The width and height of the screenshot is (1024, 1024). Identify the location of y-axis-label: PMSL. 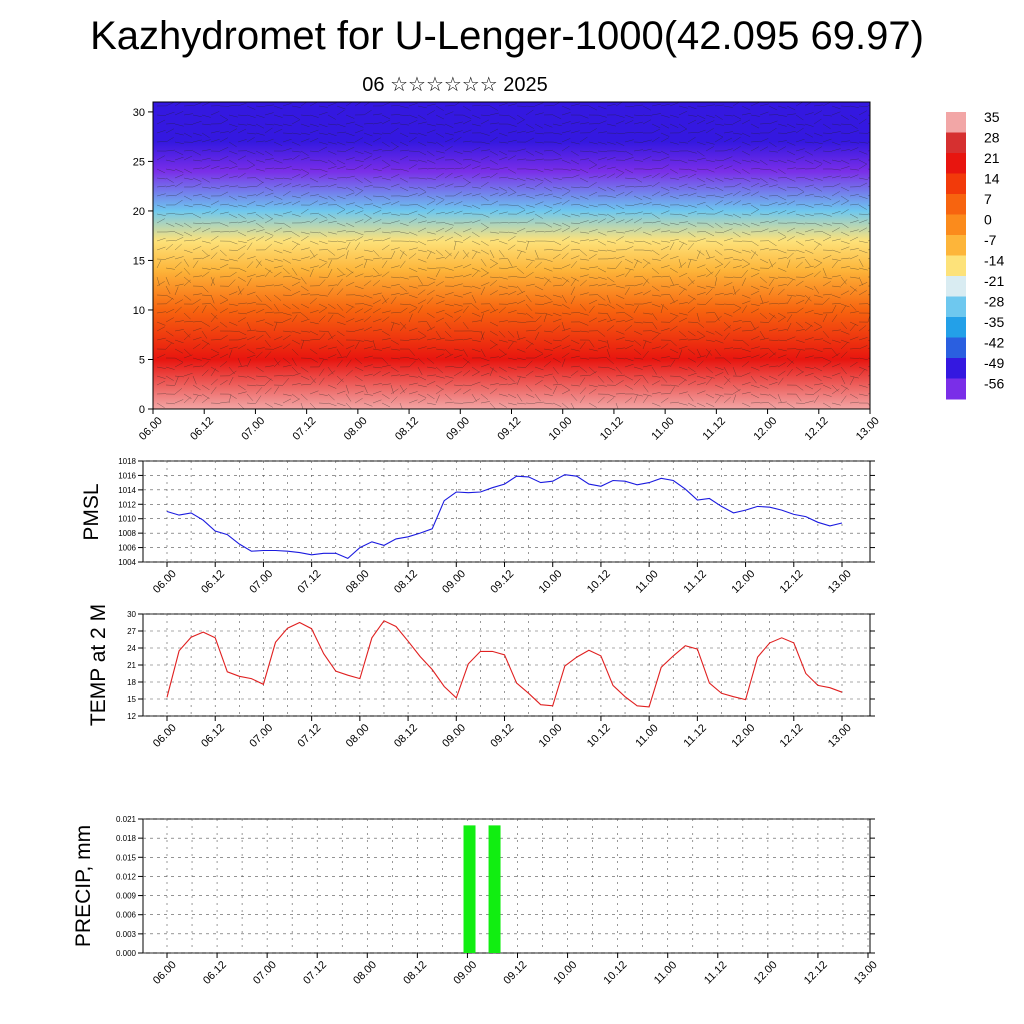
(91, 511).